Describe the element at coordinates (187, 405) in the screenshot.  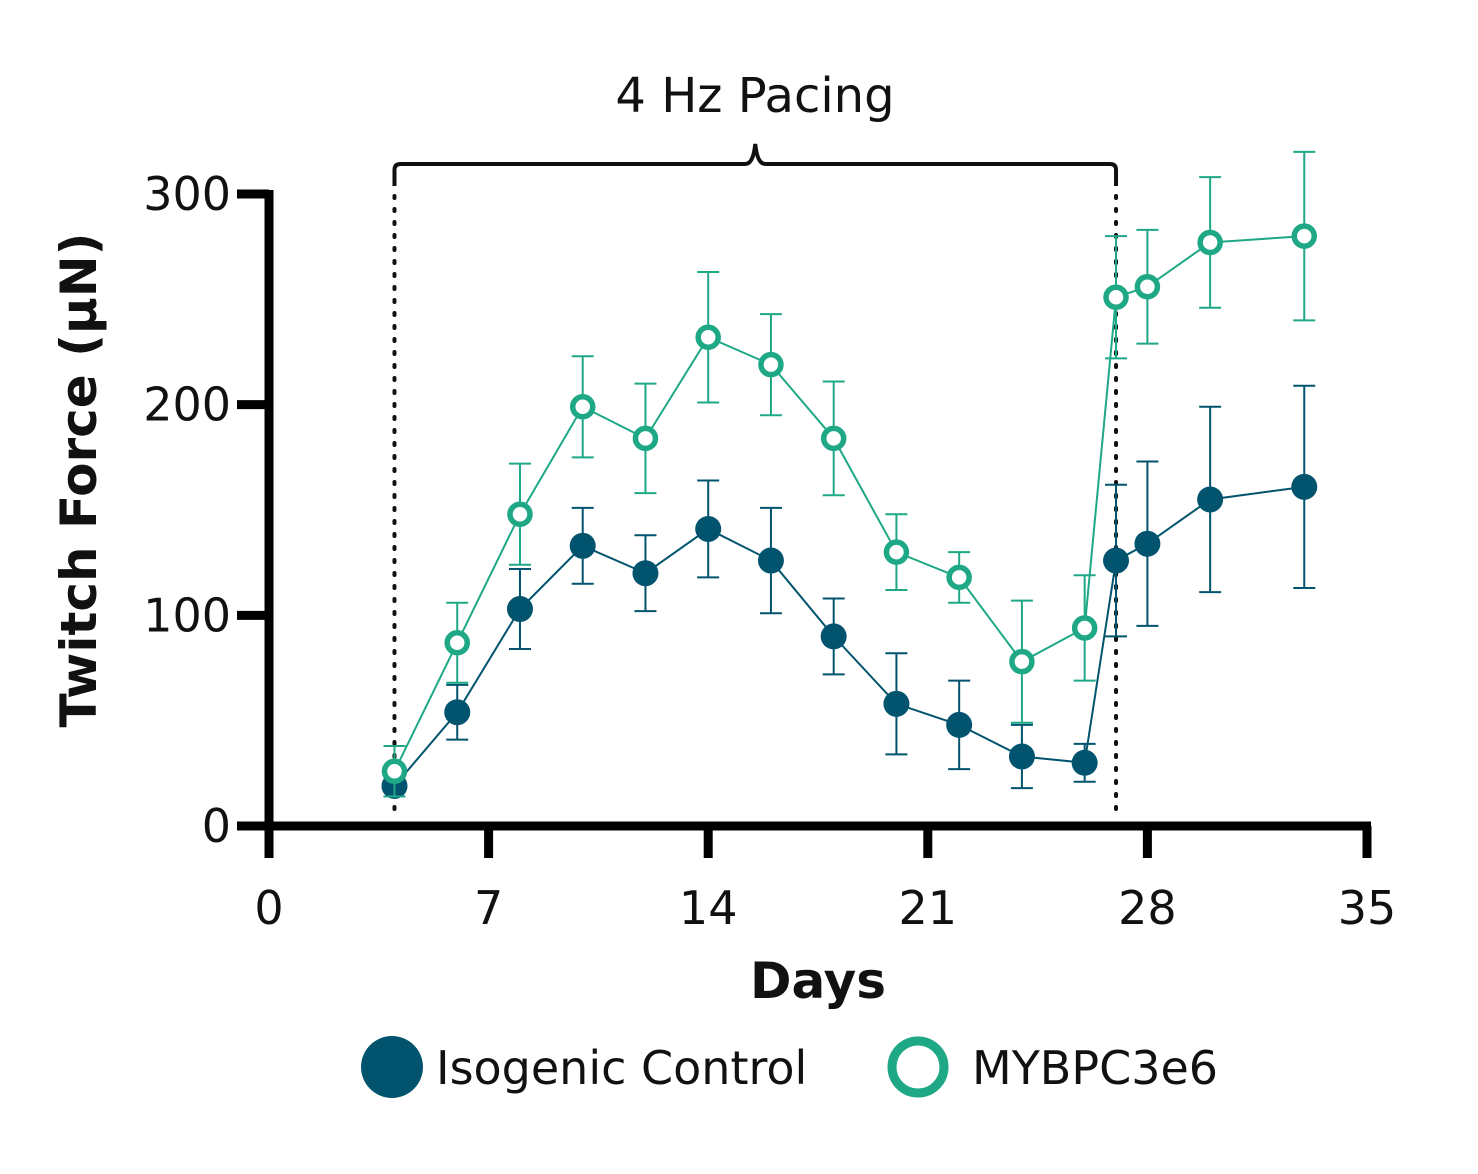
I see `y-tick-label: 200` at that location.